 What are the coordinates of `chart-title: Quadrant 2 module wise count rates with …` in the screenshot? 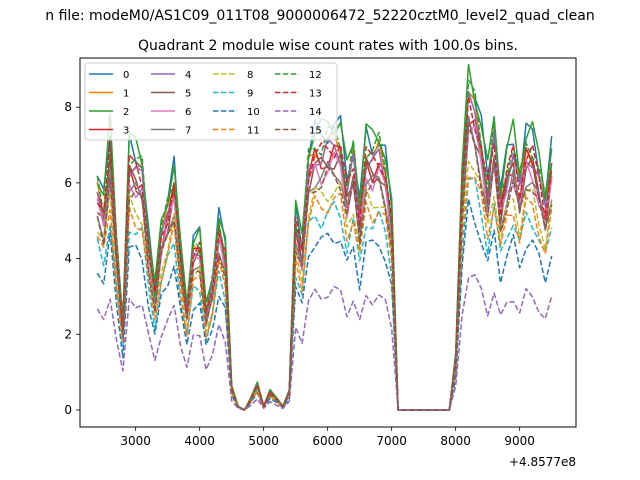 It's located at (328, 46).